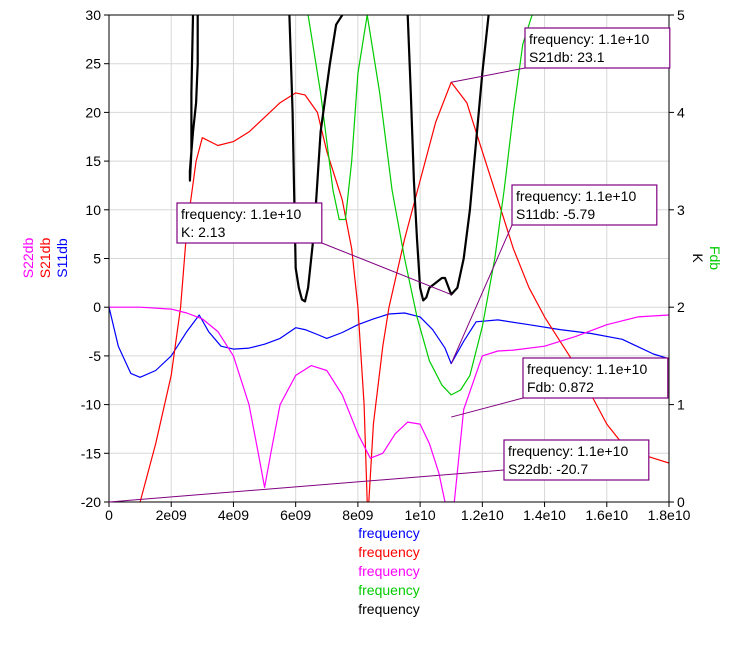 The image size is (746, 649). What do you see at coordinates (233, 515) in the screenshot?
I see `x-tick-label: 4e09` at bounding box center [233, 515].